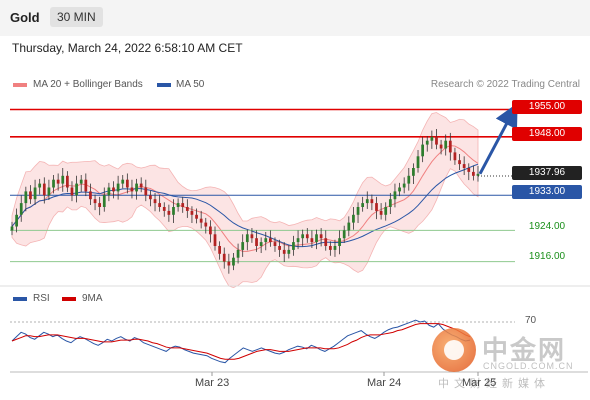 Image resolution: width=590 pixels, height=400 pixels. What do you see at coordinates (190, 84) in the screenshot?
I see `ma50-legend-label: MA 50` at bounding box center [190, 84].